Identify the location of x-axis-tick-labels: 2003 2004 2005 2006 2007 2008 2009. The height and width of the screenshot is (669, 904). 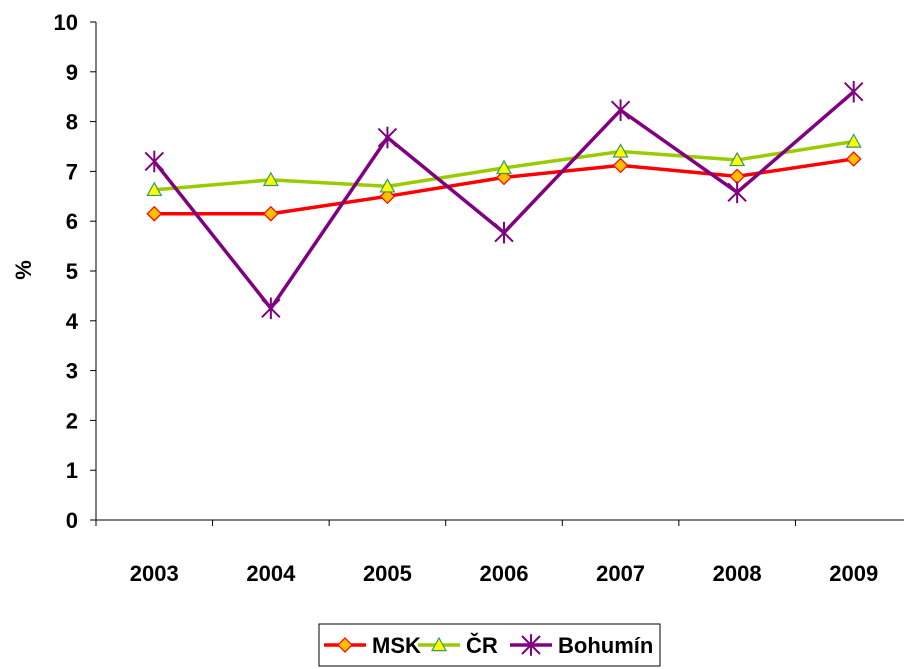
(504, 573).